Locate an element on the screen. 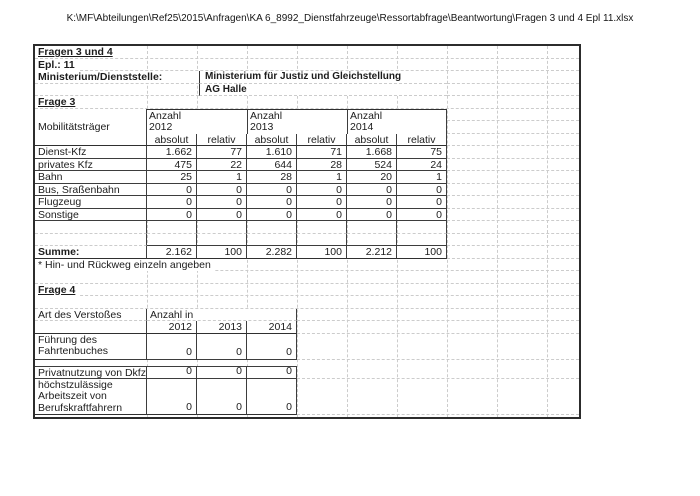 This screenshot has width=700, height=496. epl-row: Epl.: 11 is located at coordinates (307, 64).